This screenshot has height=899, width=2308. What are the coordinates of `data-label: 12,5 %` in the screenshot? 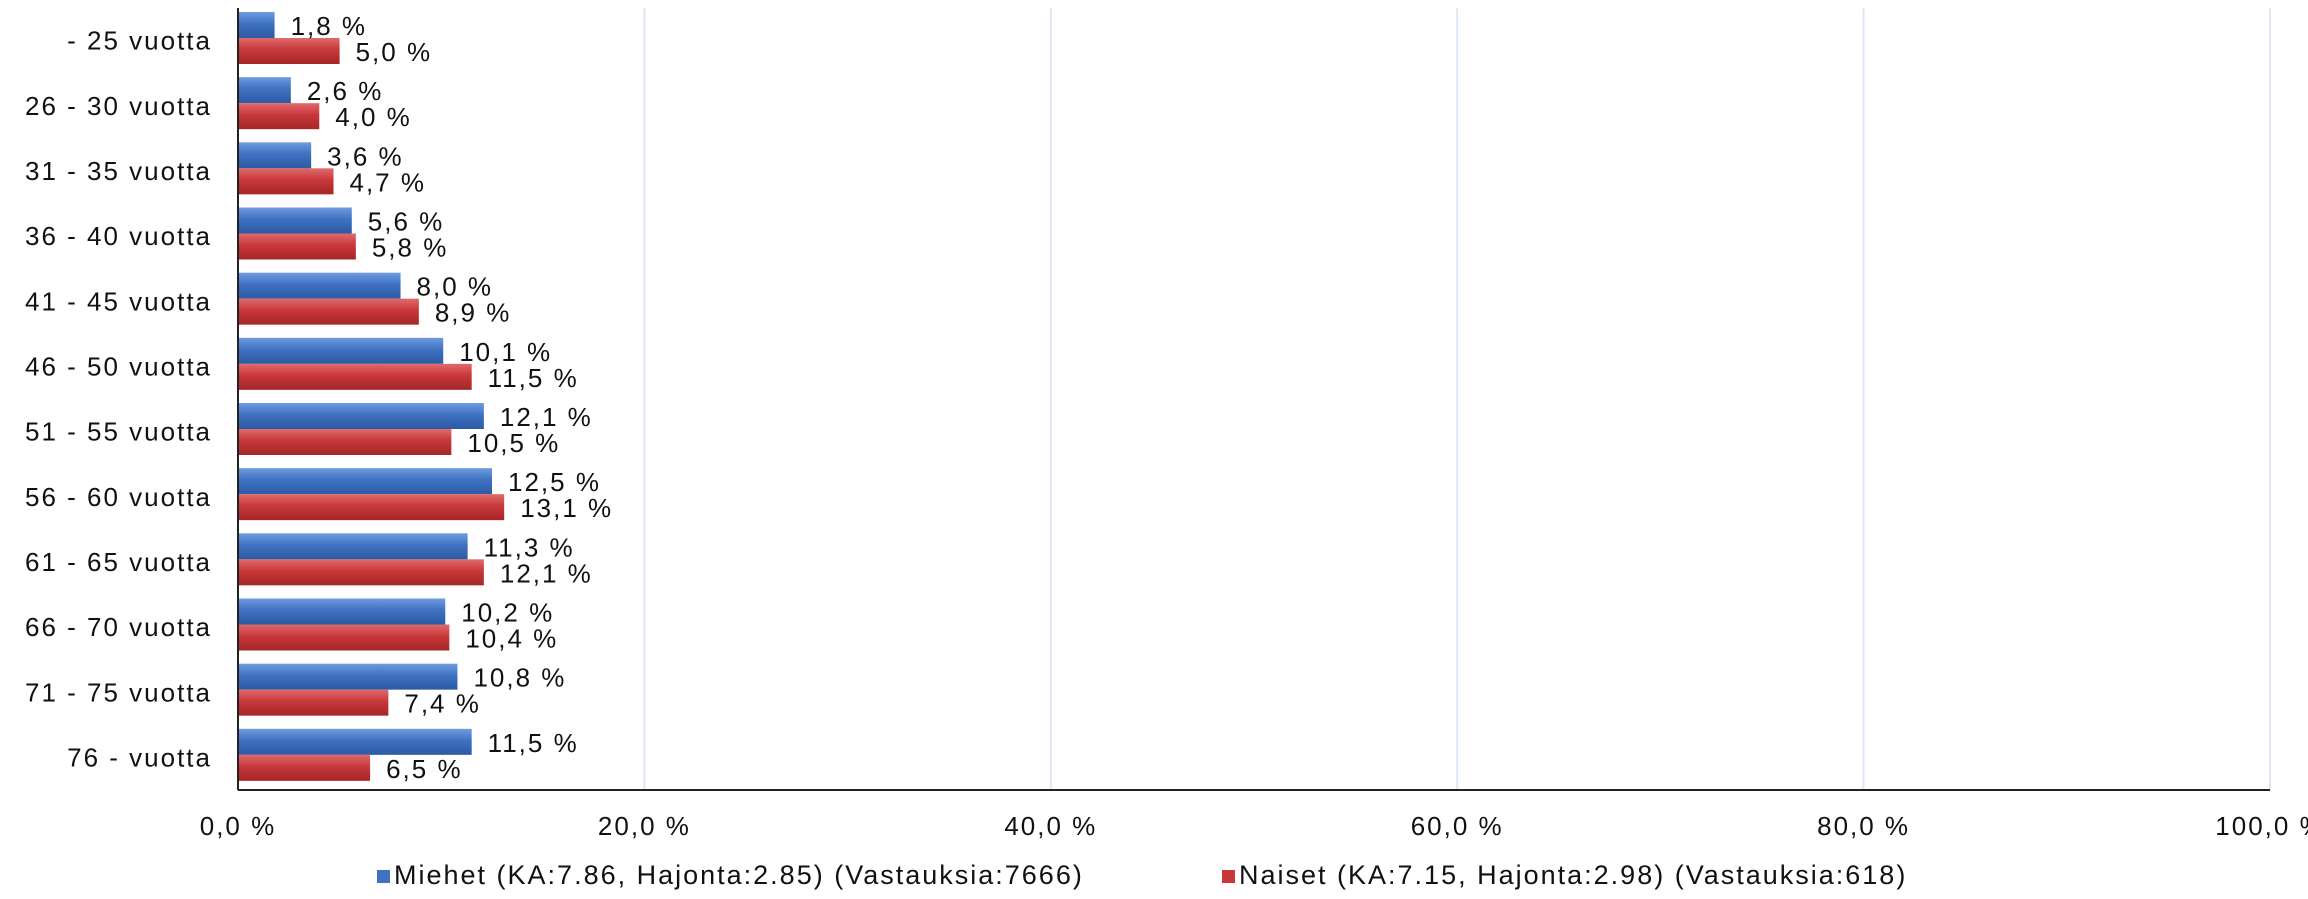 It's located at (554, 482).